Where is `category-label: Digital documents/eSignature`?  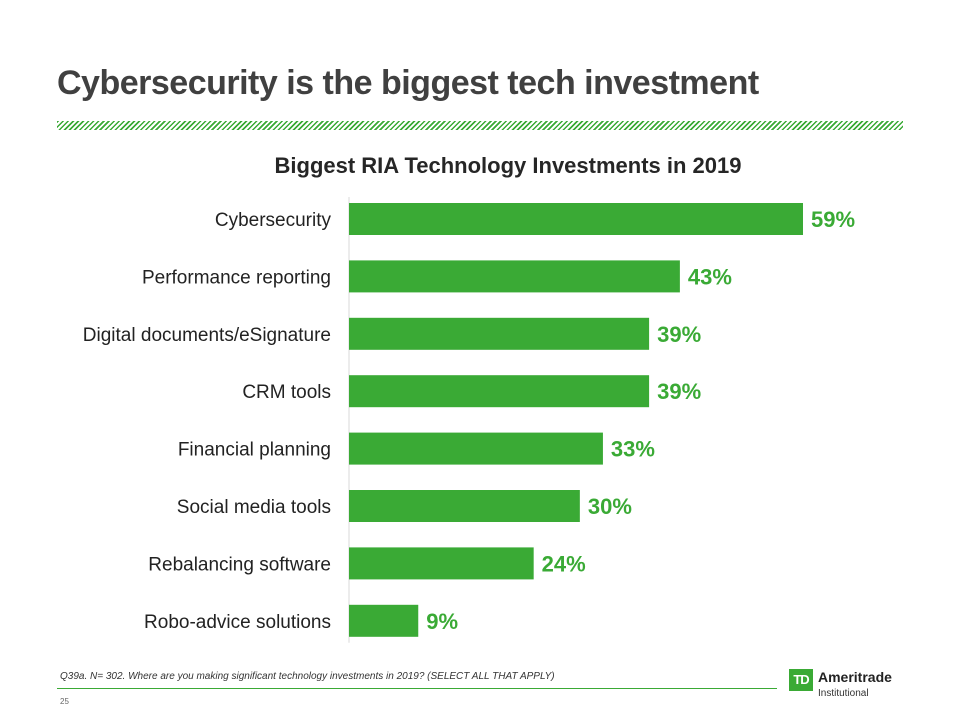
category-label: Digital documents/eSignature is located at coordinates (207, 335).